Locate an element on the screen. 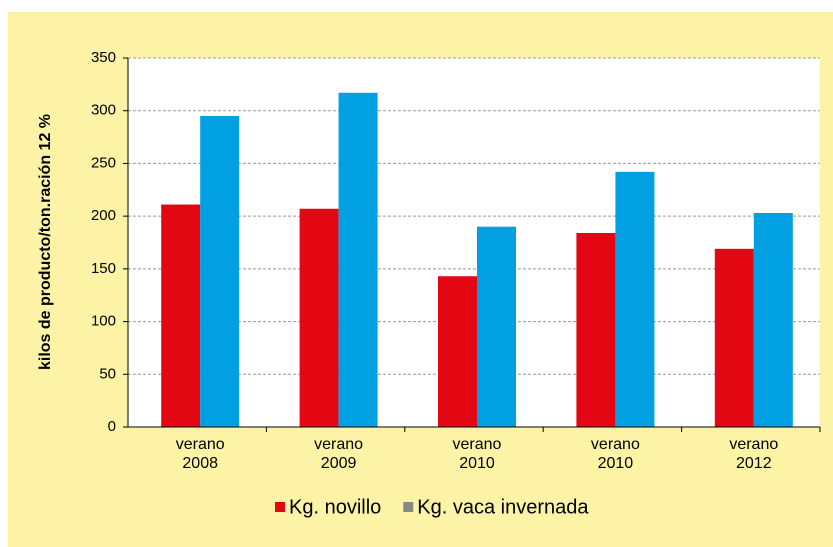 The width and height of the screenshot is (833, 547). x-tick-label: verano 2008 is located at coordinates (200, 454).